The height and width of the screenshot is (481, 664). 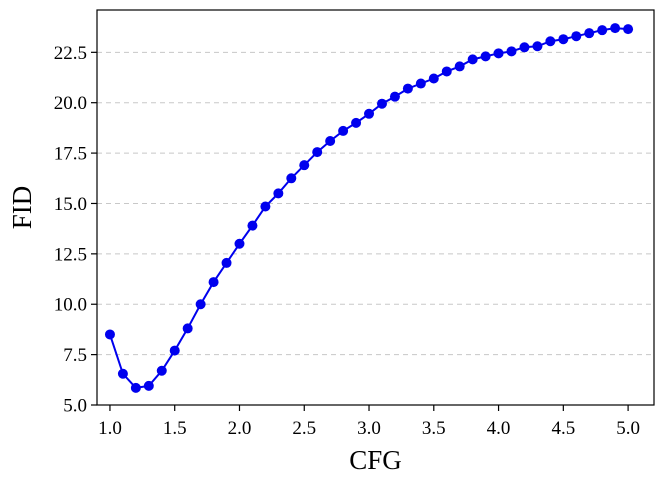 I want to click on y-tick-label: 15.0, so click(x=70, y=204).